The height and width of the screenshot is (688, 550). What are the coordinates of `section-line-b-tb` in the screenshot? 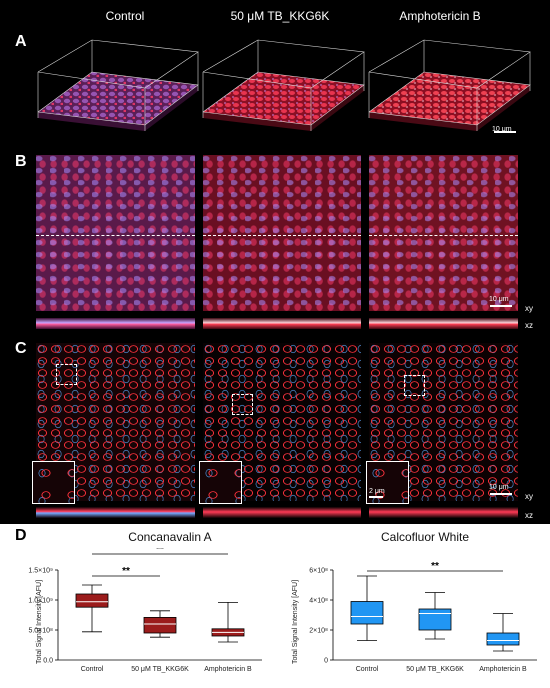 It's located at (282, 235).